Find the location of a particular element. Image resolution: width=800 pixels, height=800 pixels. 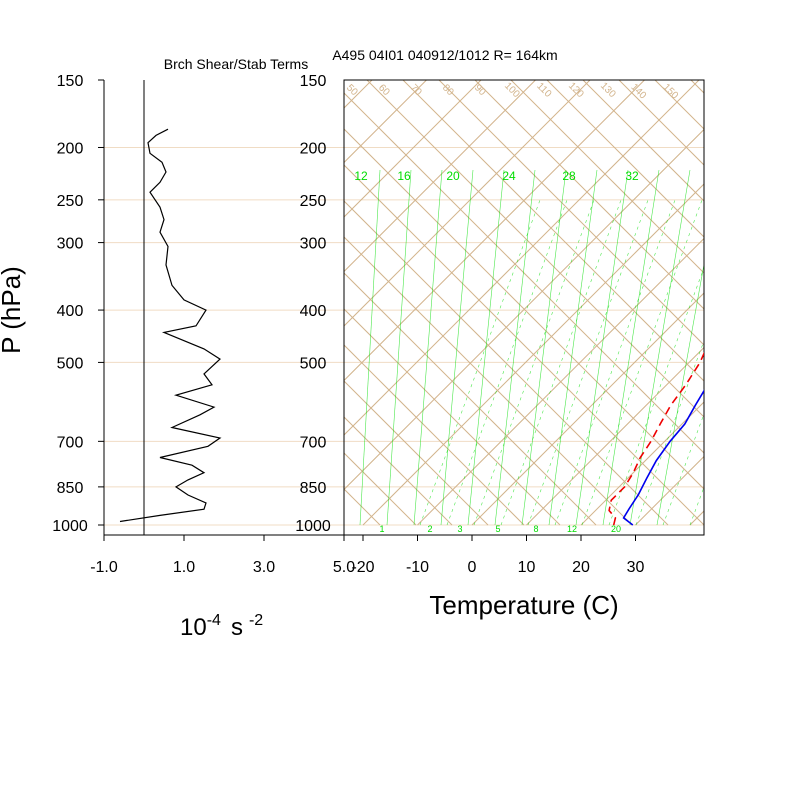

left-panel-title: Brch Shear/Stab Terms is located at coordinates (236, 64).